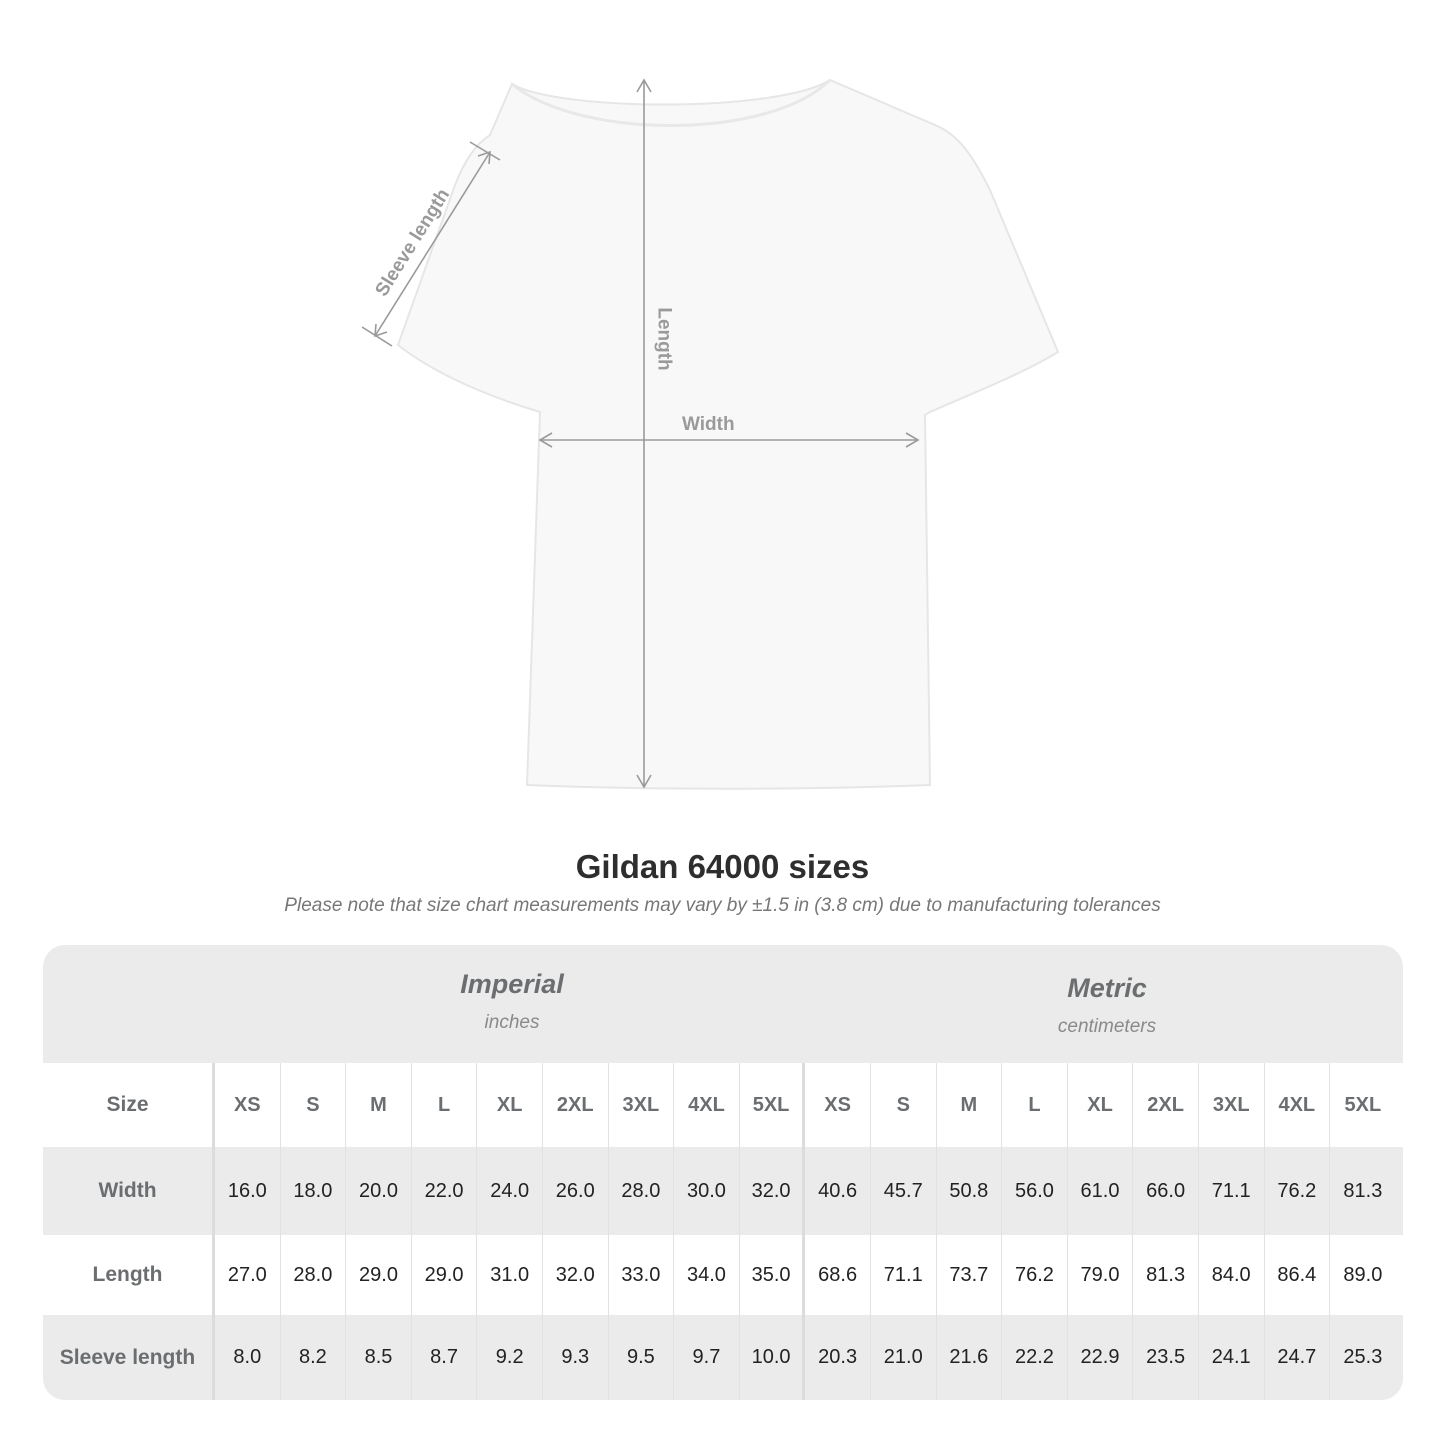 The width and height of the screenshot is (1445, 1445). What do you see at coordinates (1101, 1105) in the screenshot?
I see `size-header-metric: XL` at bounding box center [1101, 1105].